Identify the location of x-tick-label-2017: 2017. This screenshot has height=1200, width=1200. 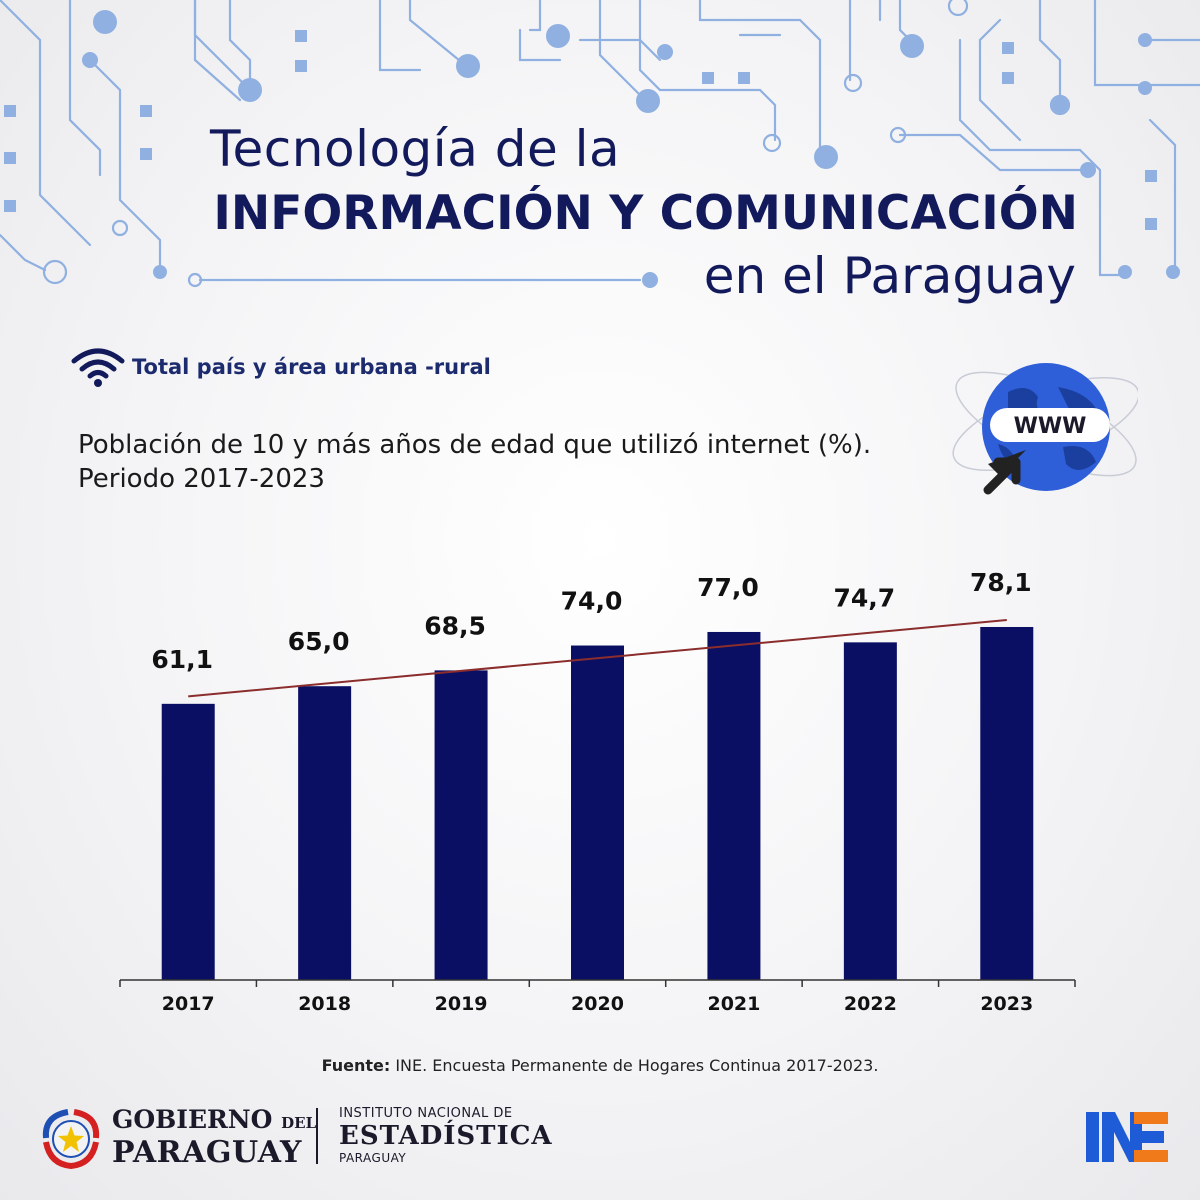
(188, 1004).